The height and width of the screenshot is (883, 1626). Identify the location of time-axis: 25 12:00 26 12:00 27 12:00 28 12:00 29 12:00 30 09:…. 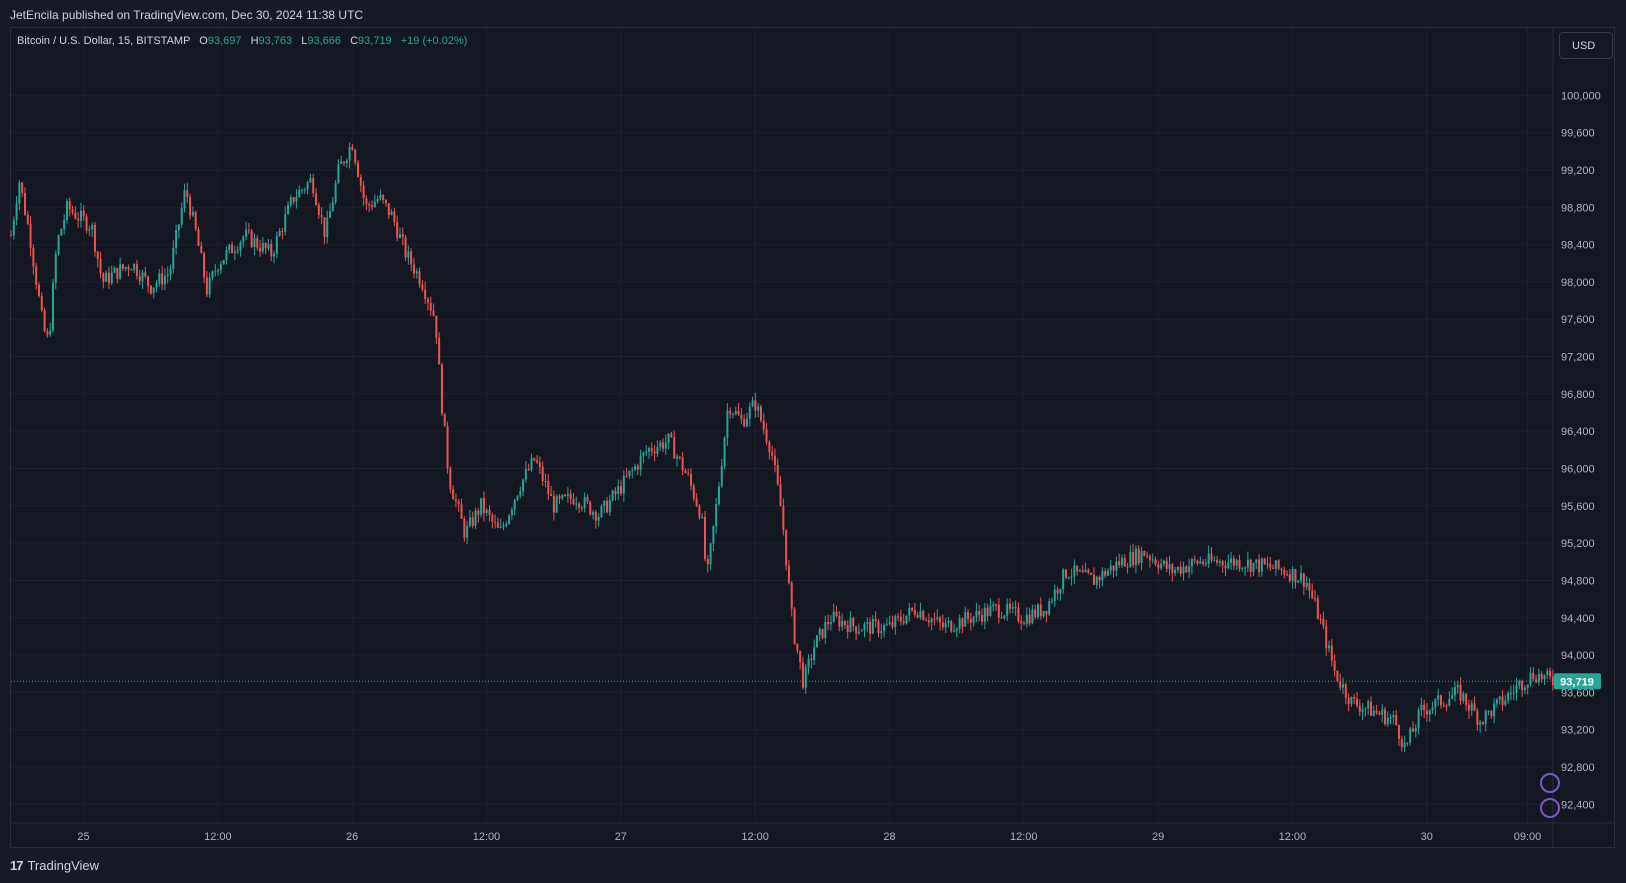
(809, 837).